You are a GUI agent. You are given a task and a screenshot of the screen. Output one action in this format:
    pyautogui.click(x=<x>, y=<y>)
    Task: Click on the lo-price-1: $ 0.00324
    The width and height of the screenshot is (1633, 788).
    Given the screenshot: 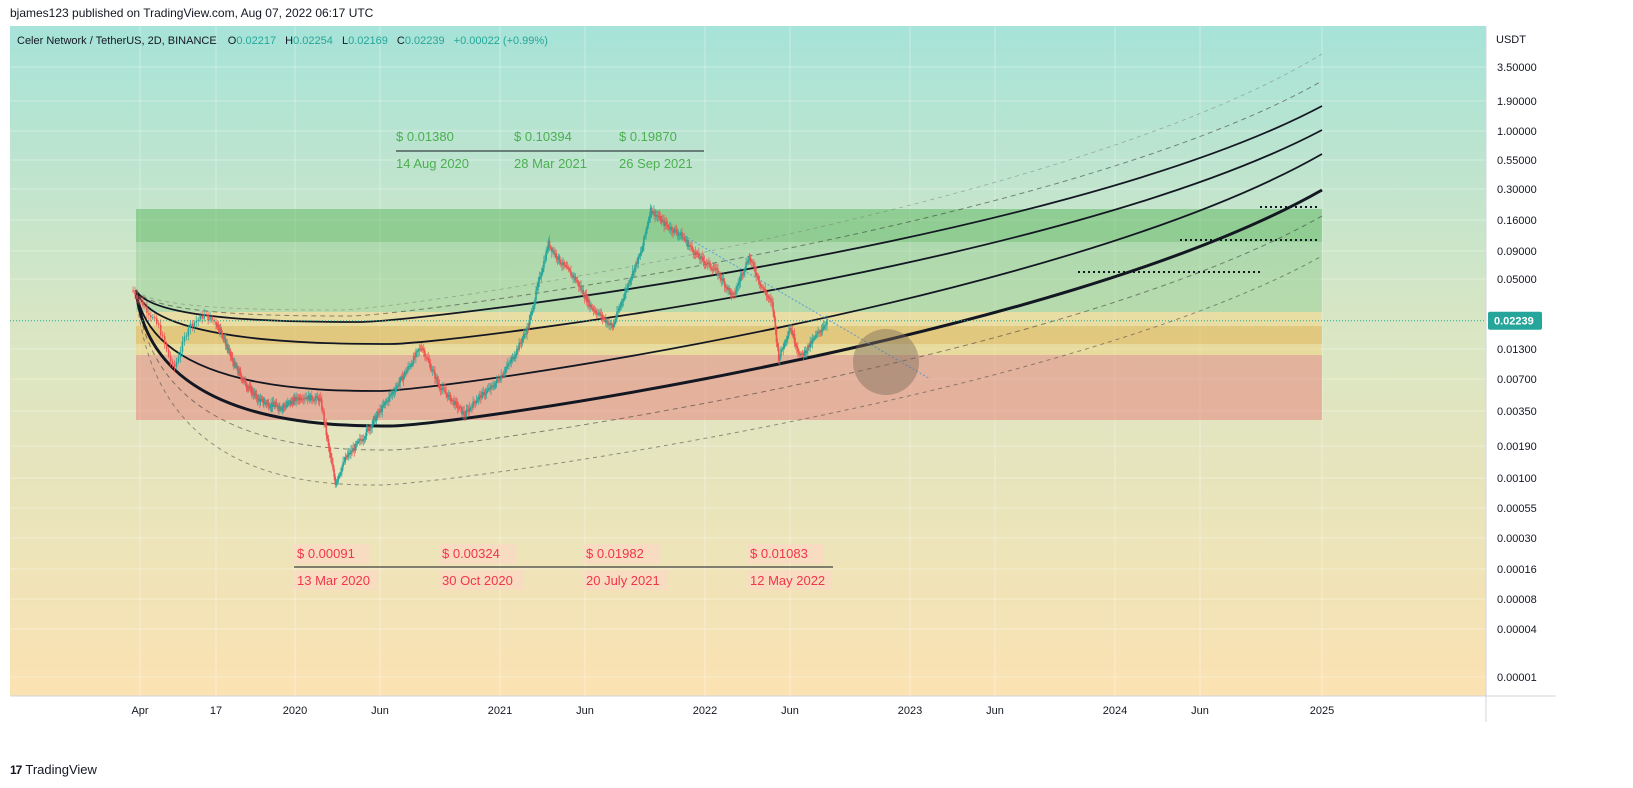 What is the action you would take?
    pyautogui.click(x=471, y=553)
    